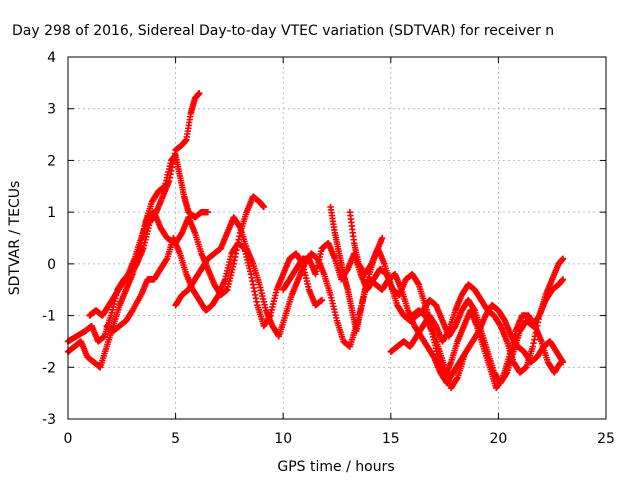 The width and height of the screenshot is (640, 480). I want to click on y-tick-labels: -3 -2 -1 0 1 2 3 4, so click(49, 239).